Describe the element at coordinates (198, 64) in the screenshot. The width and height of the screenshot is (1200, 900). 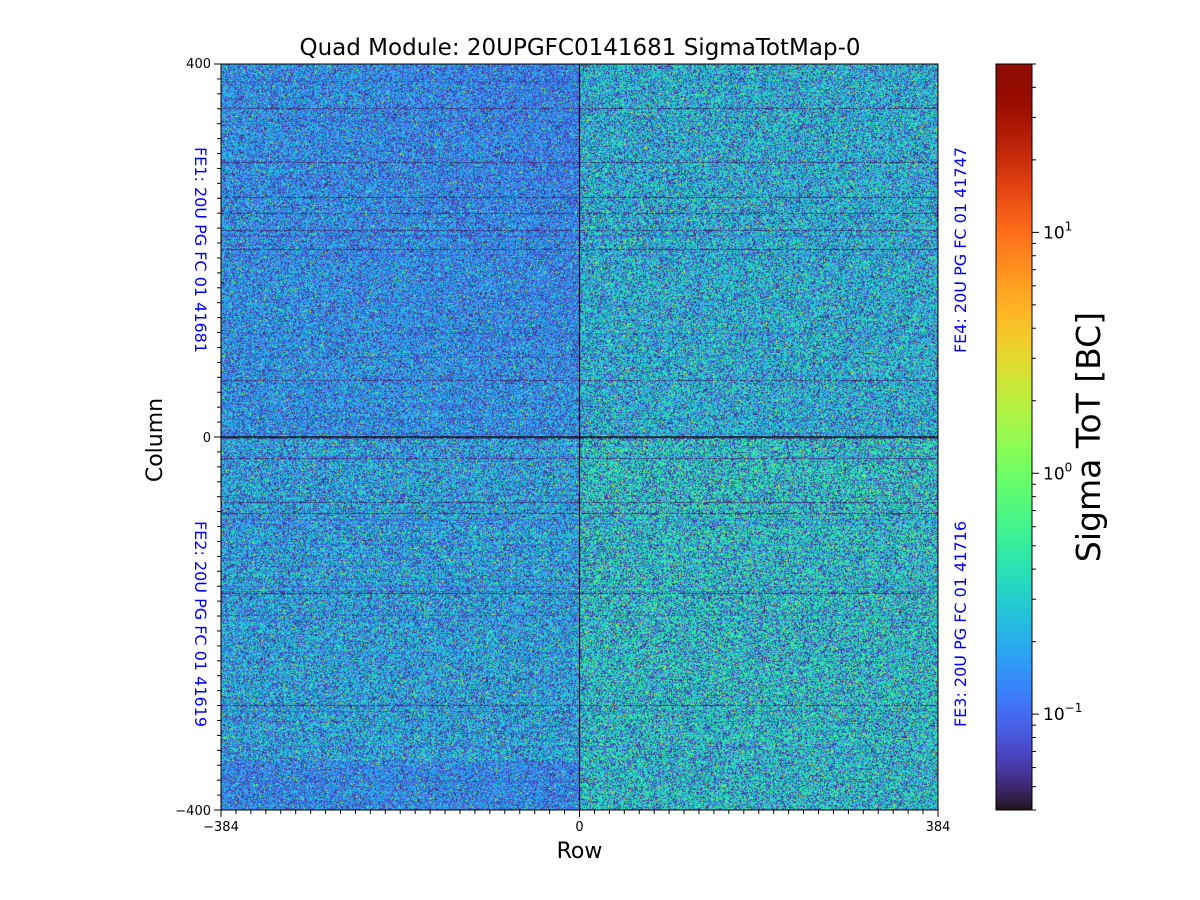
I see `y-tick-label: 400` at that location.